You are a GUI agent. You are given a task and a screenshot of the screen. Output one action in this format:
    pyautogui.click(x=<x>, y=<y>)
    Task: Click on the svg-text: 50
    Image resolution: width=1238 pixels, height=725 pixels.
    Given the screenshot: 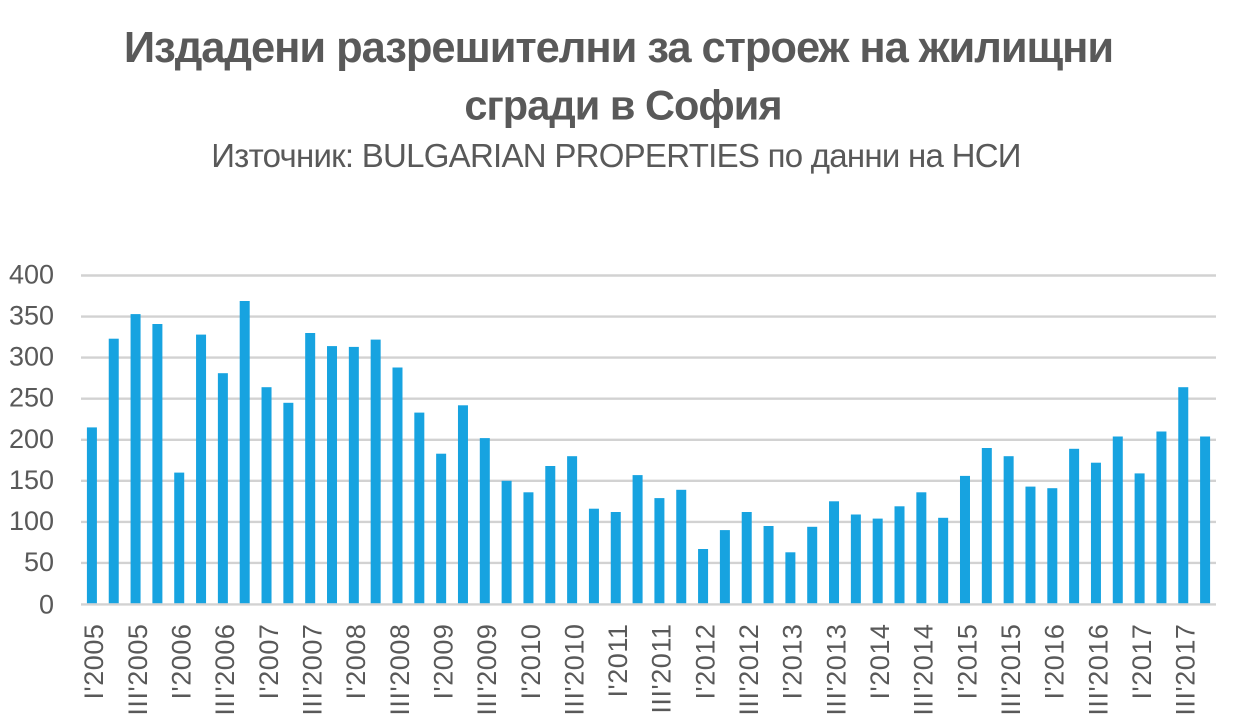 What is the action you would take?
    pyautogui.click(x=39, y=562)
    